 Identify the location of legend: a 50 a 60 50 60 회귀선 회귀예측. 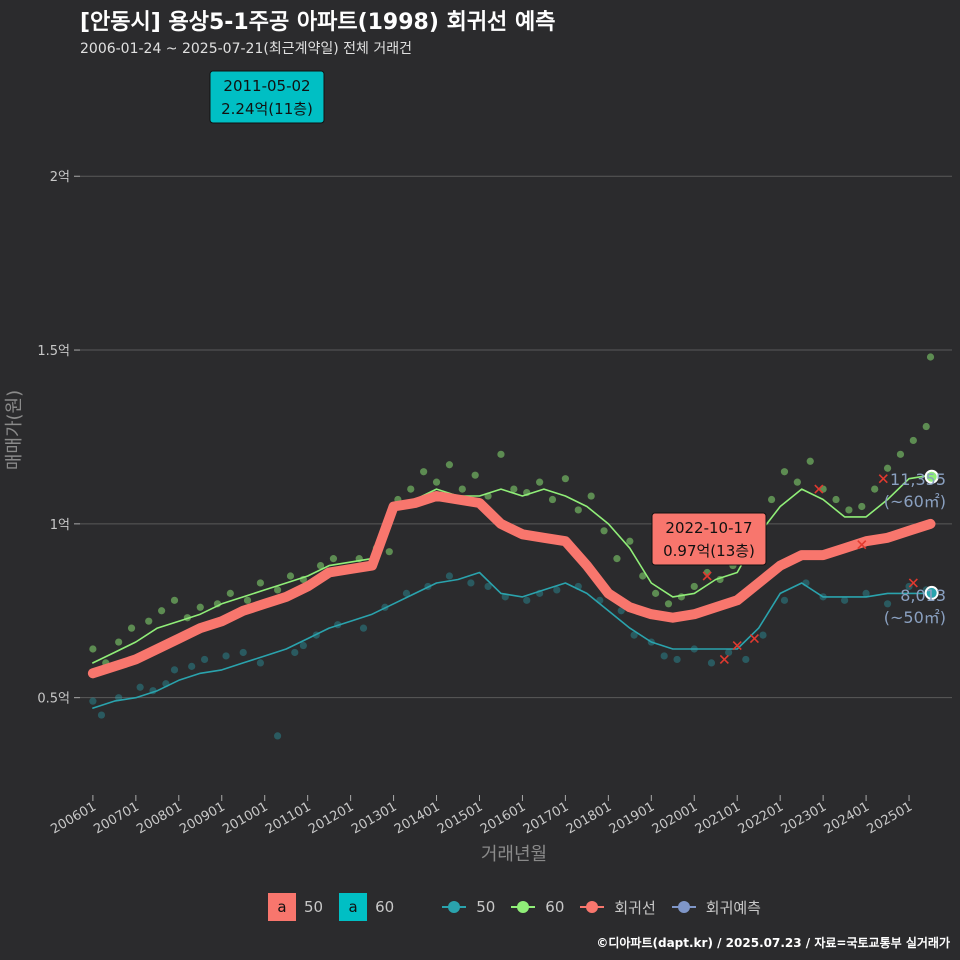
(522, 907).